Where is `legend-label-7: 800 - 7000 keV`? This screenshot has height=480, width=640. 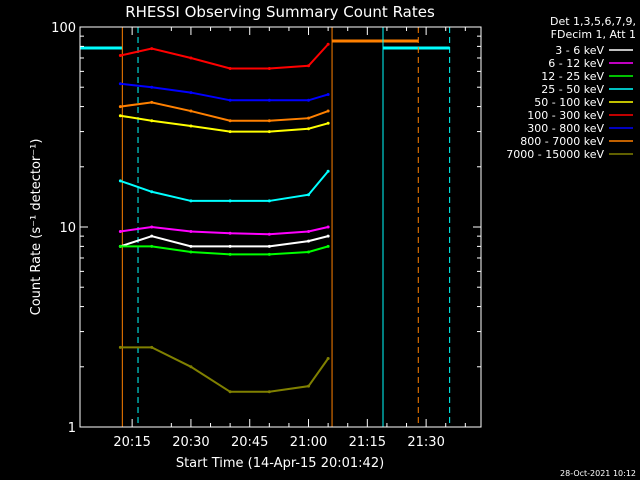 legend-label-7: 800 - 7000 keV is located at coordinates (562, 141).